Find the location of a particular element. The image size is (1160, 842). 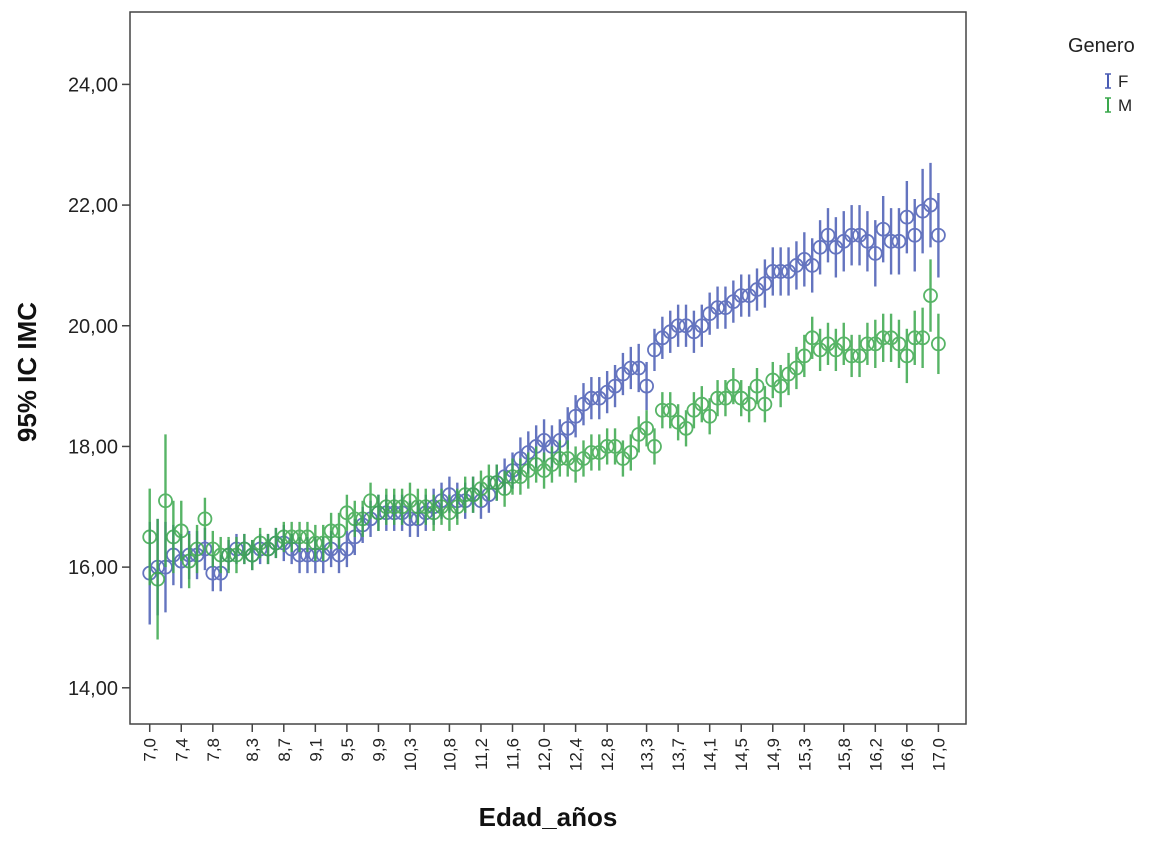

x-tick-label: 13,7 is located at coordinates (678, 754).